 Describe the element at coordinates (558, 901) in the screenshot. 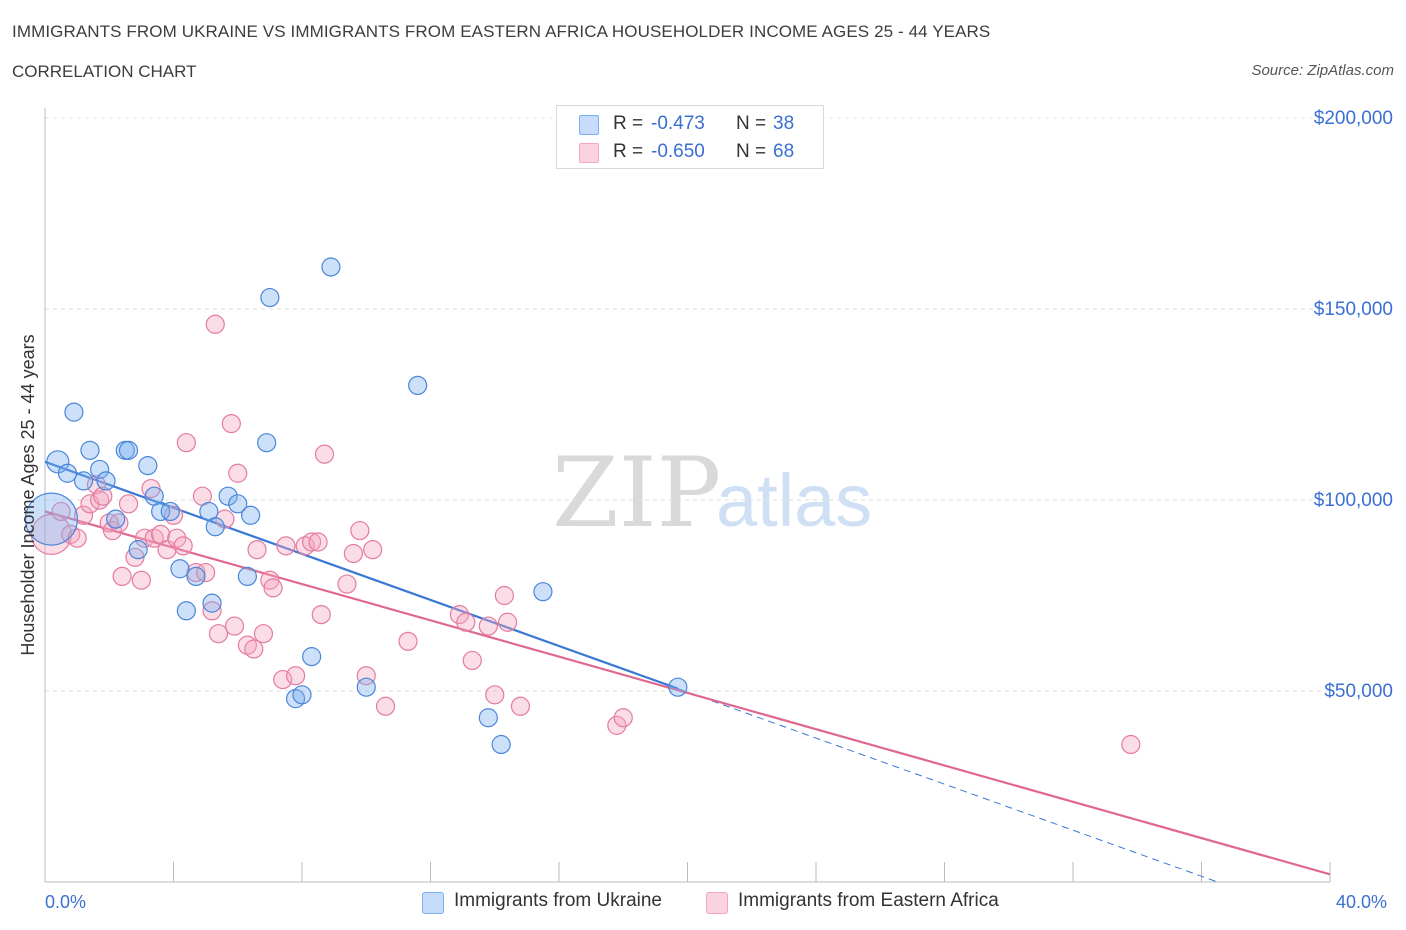

I see `ukraine-legend-label: Immigrants from Ukraine` at that location.